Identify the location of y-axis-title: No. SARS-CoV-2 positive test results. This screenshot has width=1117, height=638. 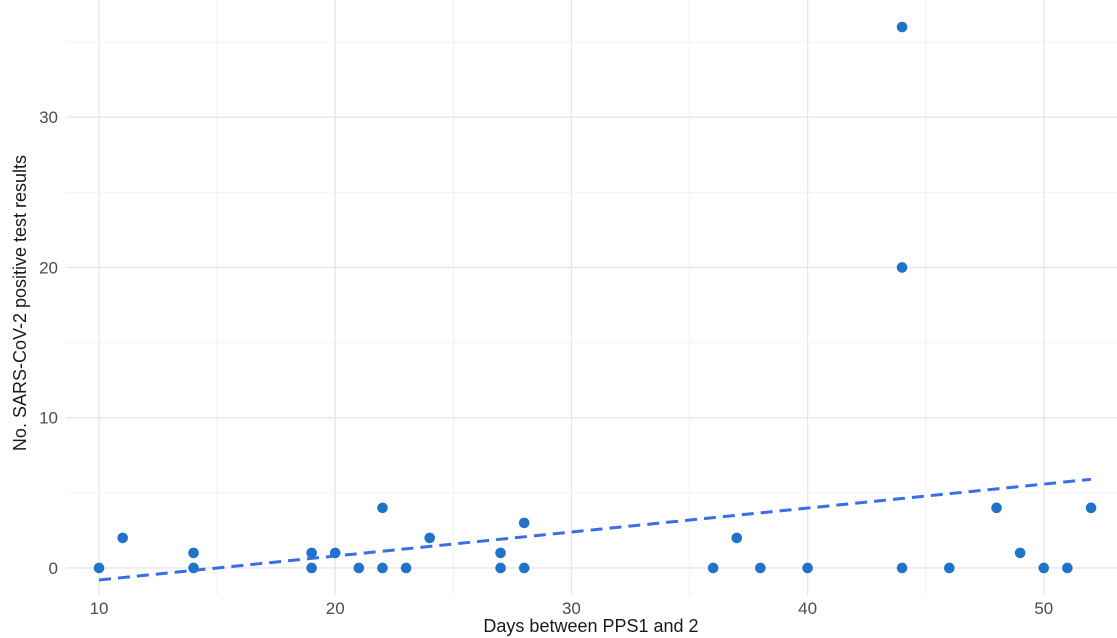
(20, 303).